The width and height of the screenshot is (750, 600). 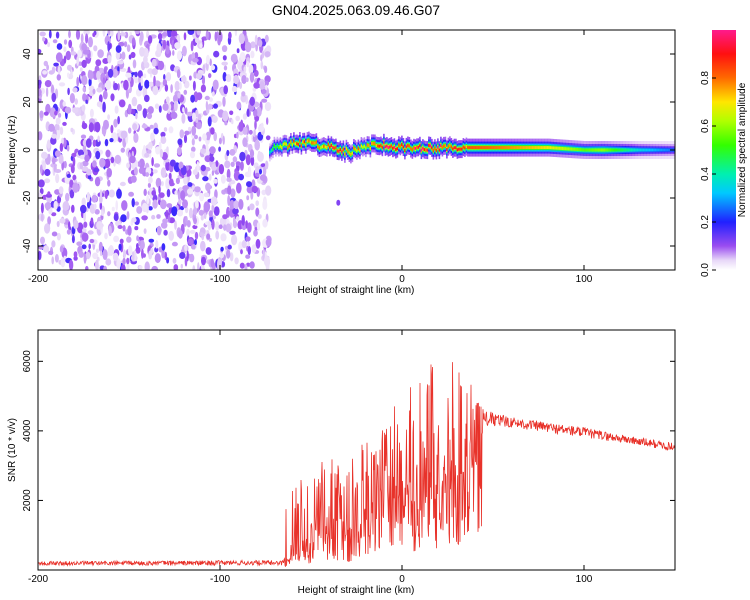 I want to click on figure-title: GN04.2025.063.09.46.G07, so click(x=356, y=10).